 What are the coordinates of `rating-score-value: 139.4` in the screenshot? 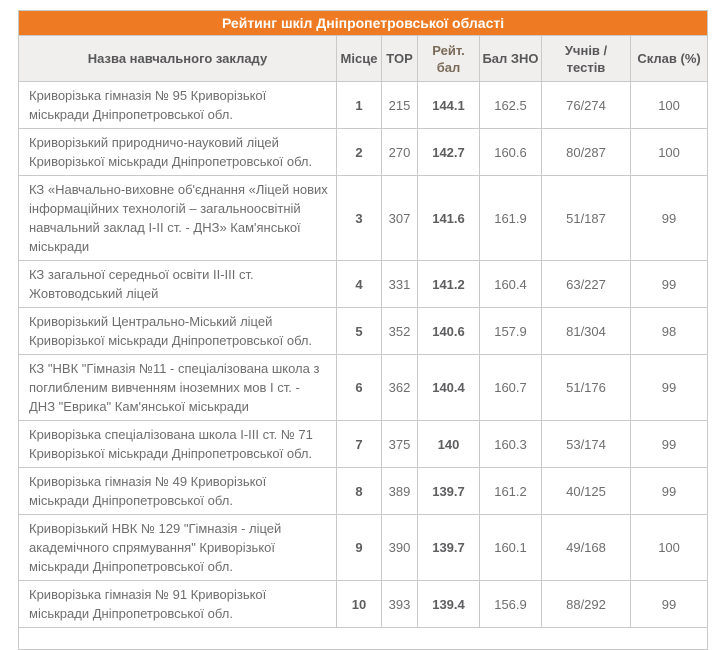 It's located at (448, 604).